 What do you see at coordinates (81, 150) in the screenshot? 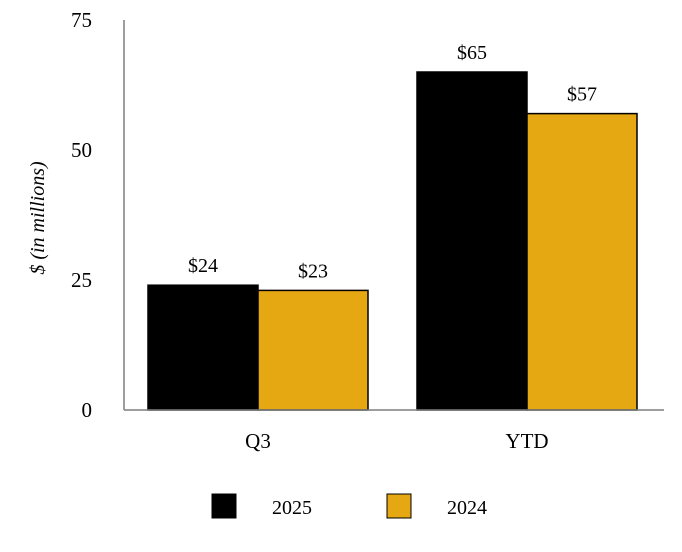
I see `y-tick-label: 50` at bounding box center [81, 150].